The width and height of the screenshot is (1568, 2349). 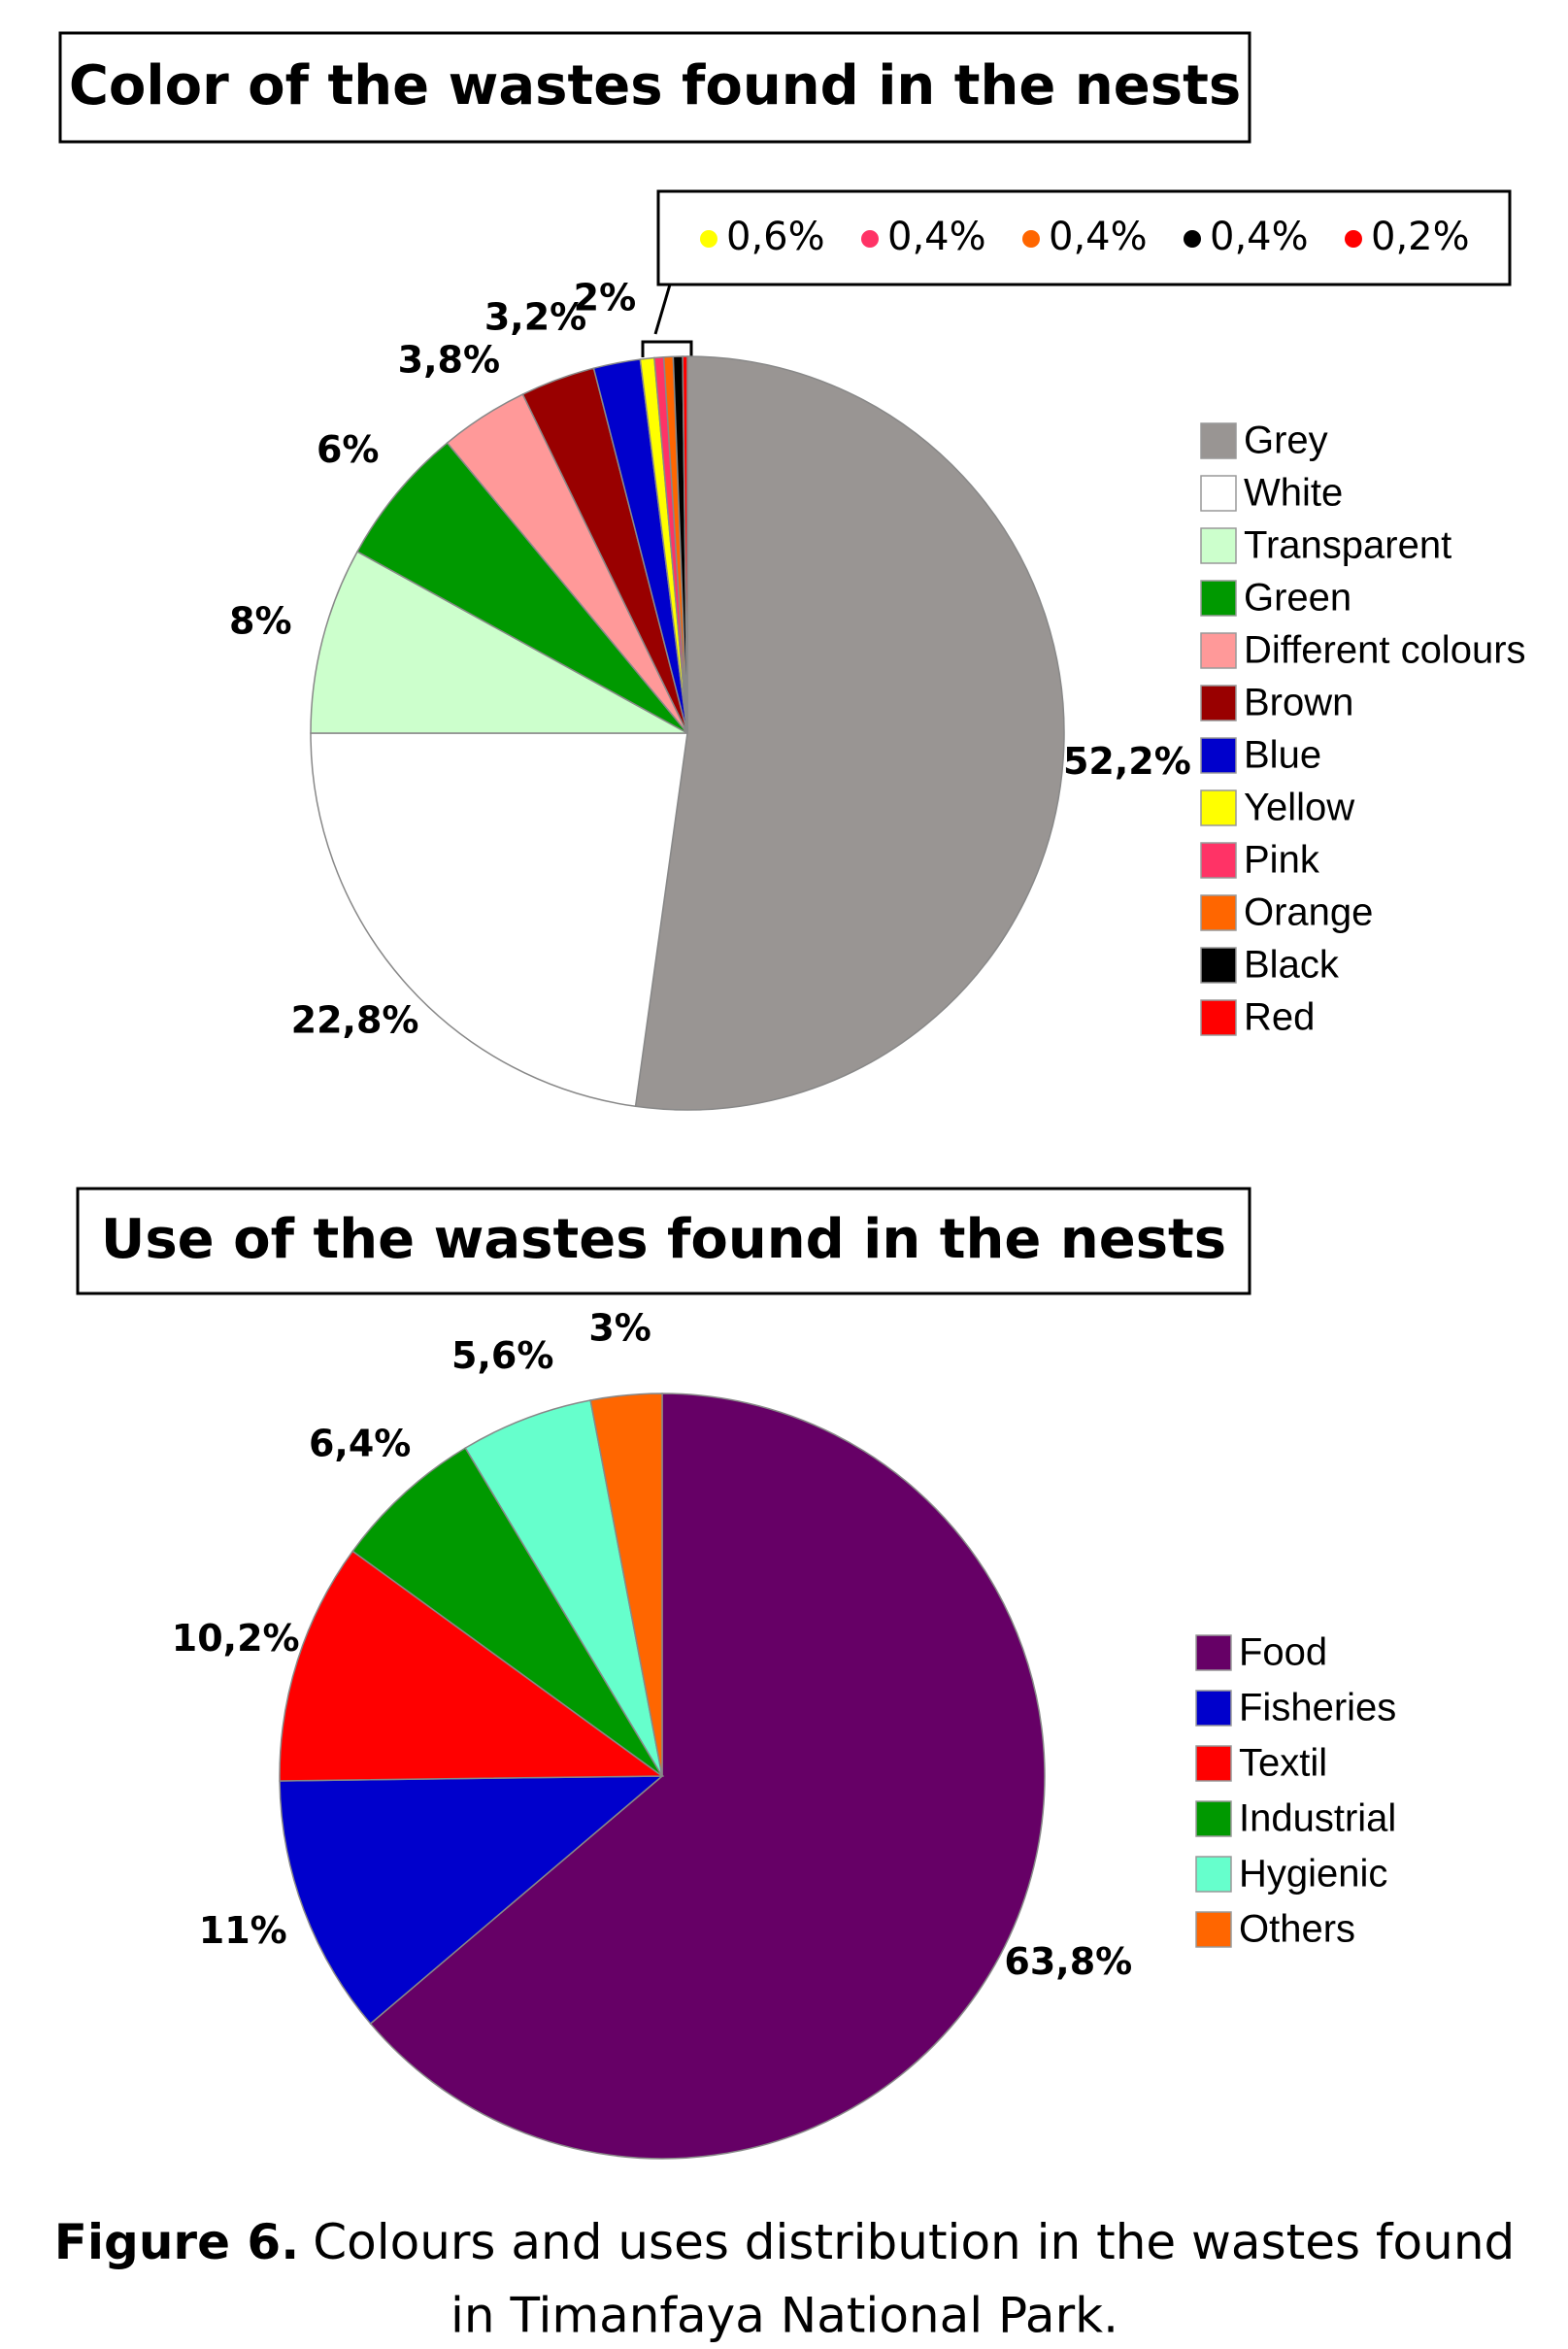 What do you see at coordinates (1127, 761) in the screenshot?
I see `data-label: 52,2%` at bounding box center [1127, 761].